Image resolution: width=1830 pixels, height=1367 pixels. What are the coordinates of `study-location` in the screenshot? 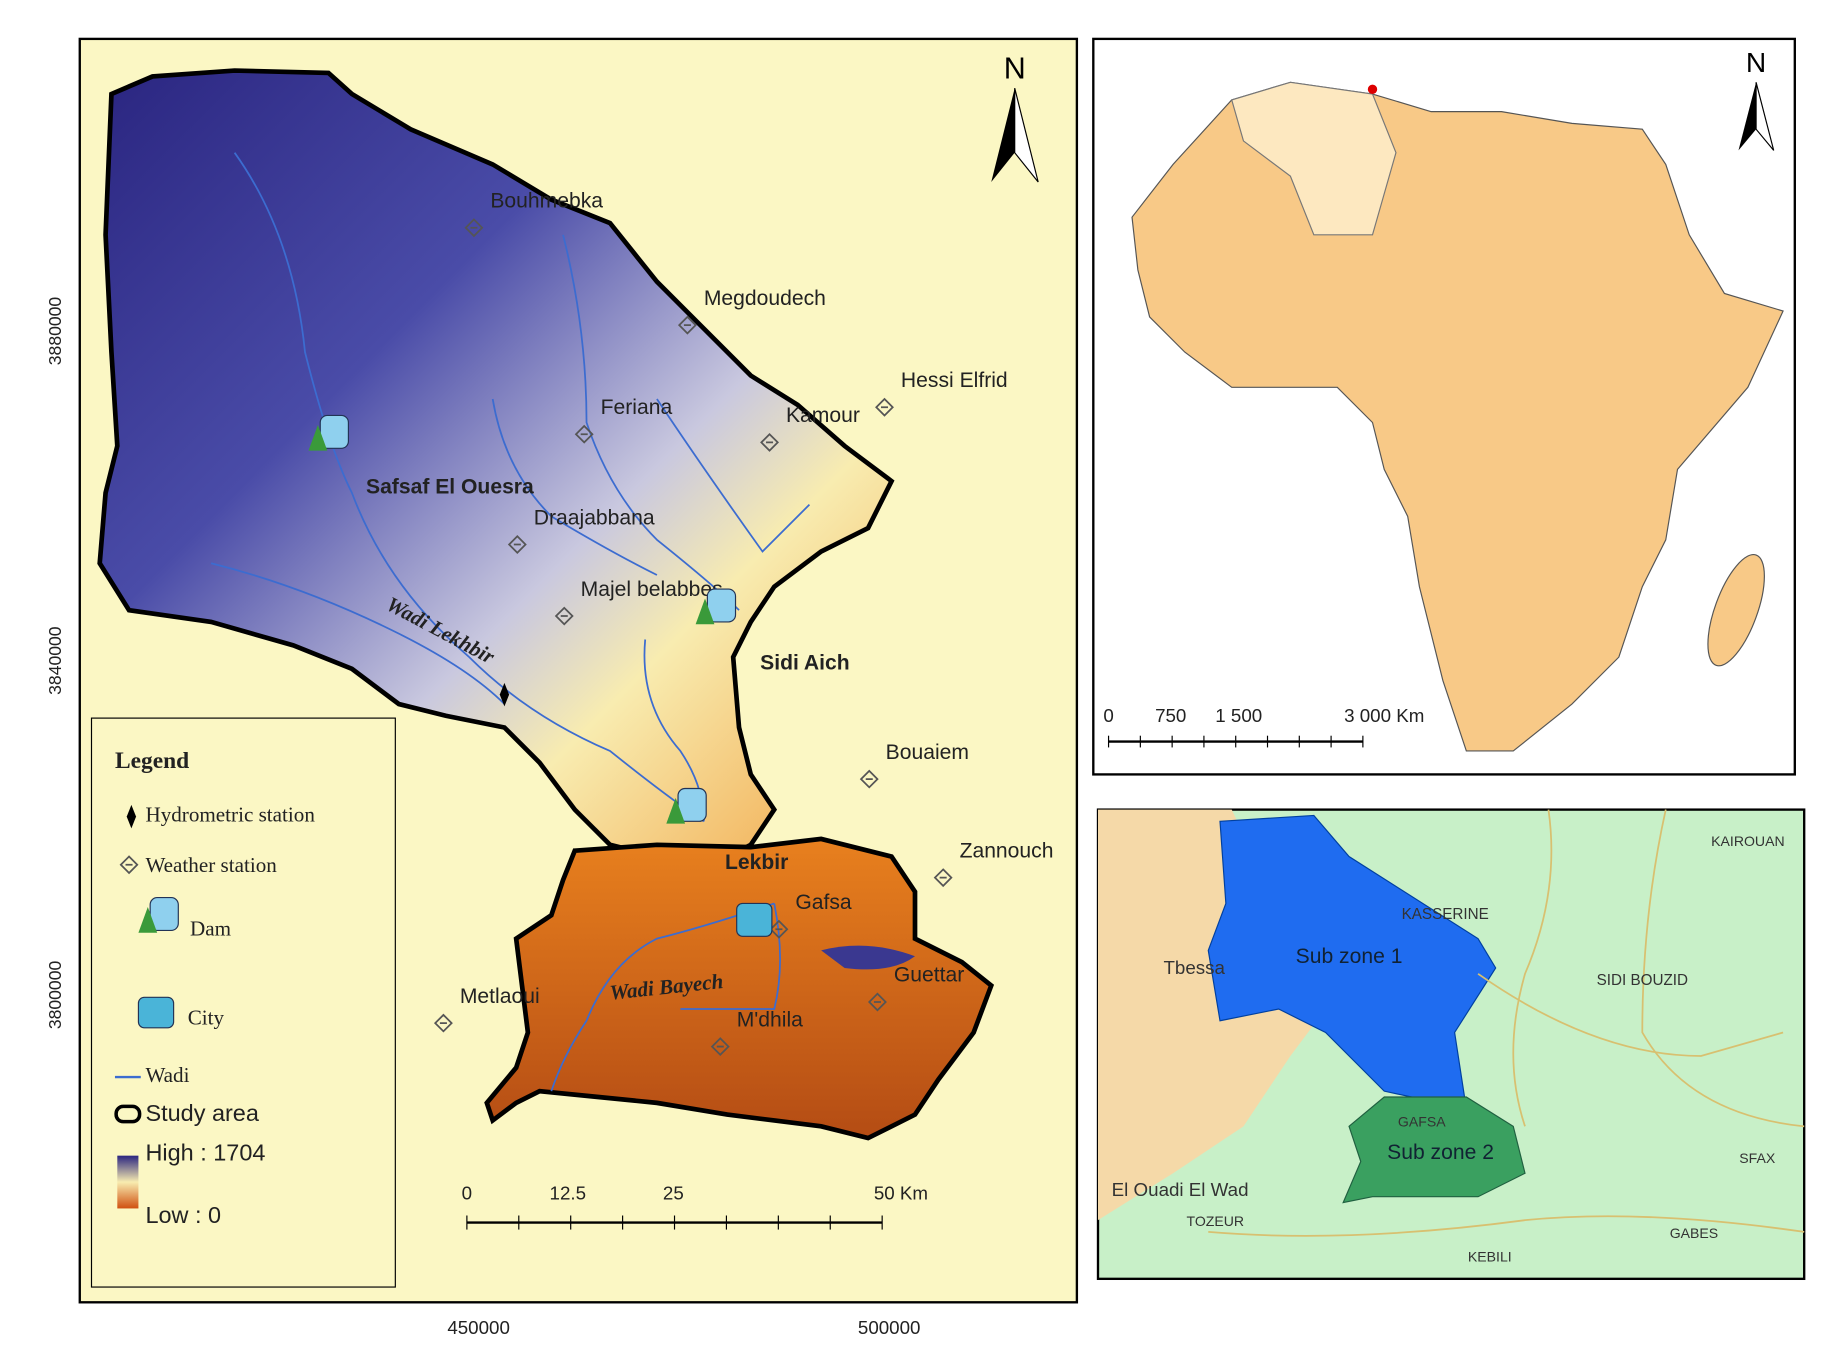 It's located at (1372, 89).